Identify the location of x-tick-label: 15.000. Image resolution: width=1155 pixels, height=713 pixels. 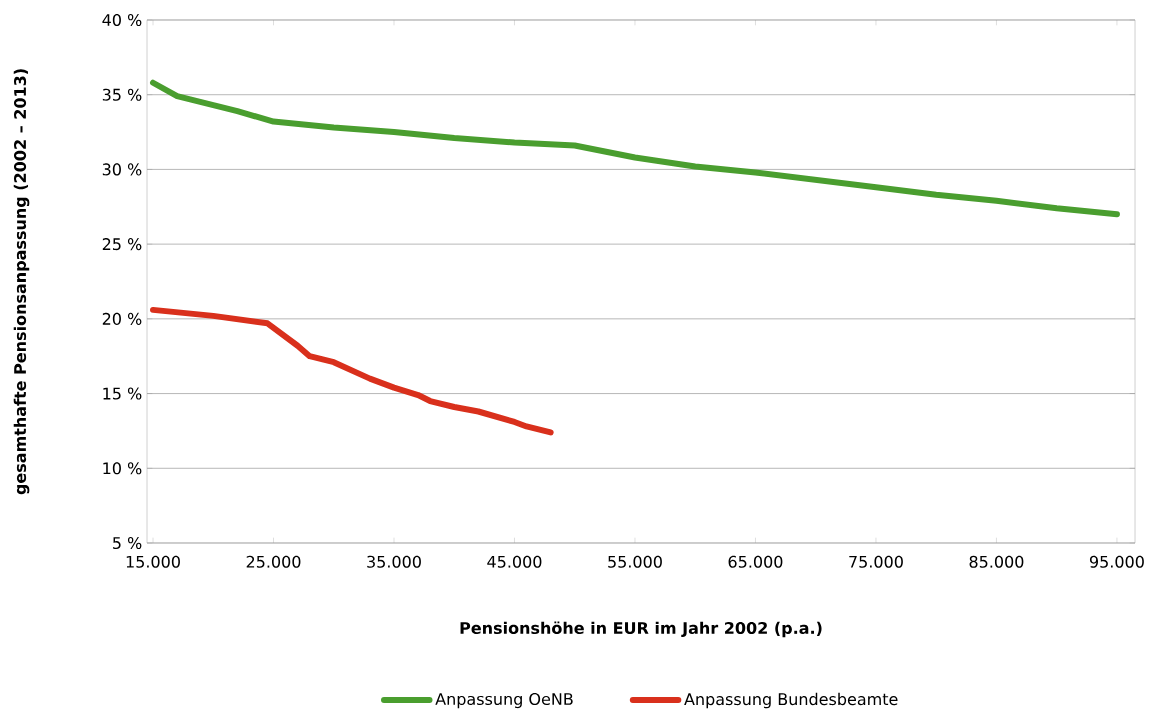
(153, 561).